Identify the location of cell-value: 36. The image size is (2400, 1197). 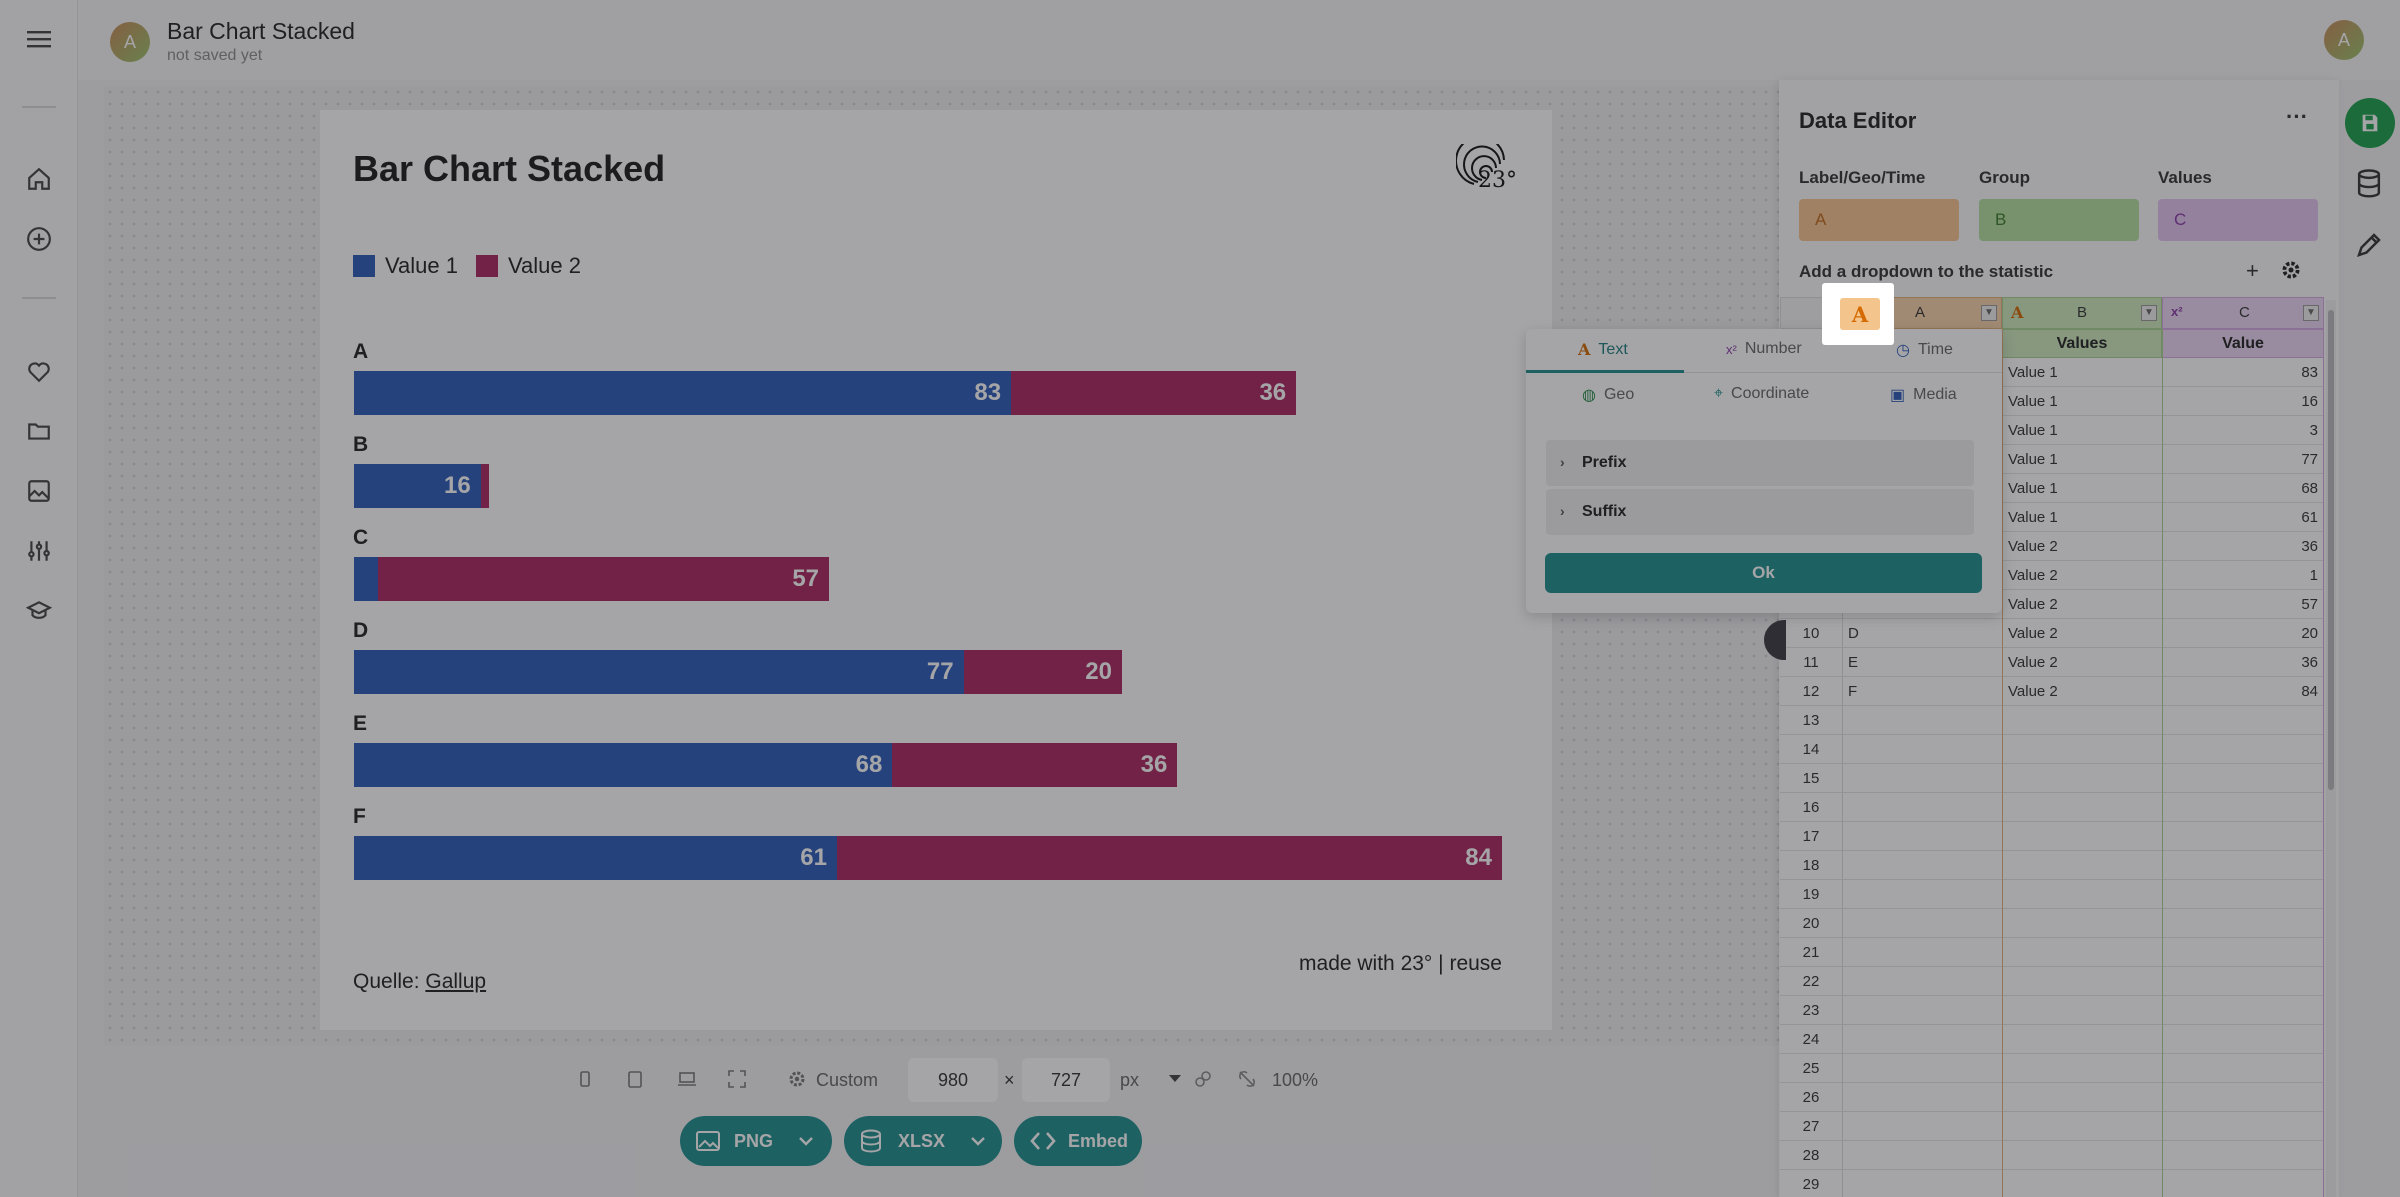
(2243, 662).